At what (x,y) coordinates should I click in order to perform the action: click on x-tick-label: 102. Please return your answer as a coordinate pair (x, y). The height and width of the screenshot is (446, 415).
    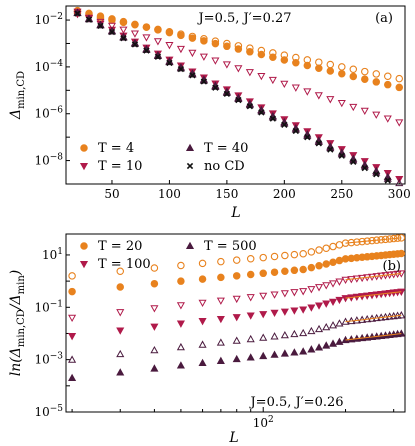
    Looking at the image, I should click on (263, 422).